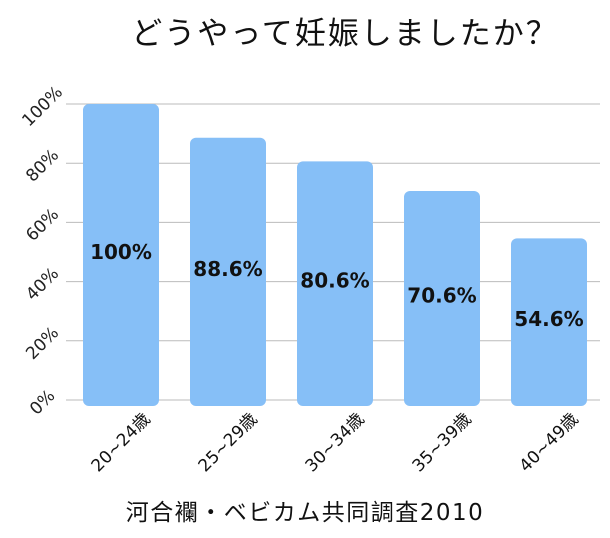 This screenshot has height=538, width=610. I want to click on chart-title: どうやって妊娠しましたか？, so click(344, 34).